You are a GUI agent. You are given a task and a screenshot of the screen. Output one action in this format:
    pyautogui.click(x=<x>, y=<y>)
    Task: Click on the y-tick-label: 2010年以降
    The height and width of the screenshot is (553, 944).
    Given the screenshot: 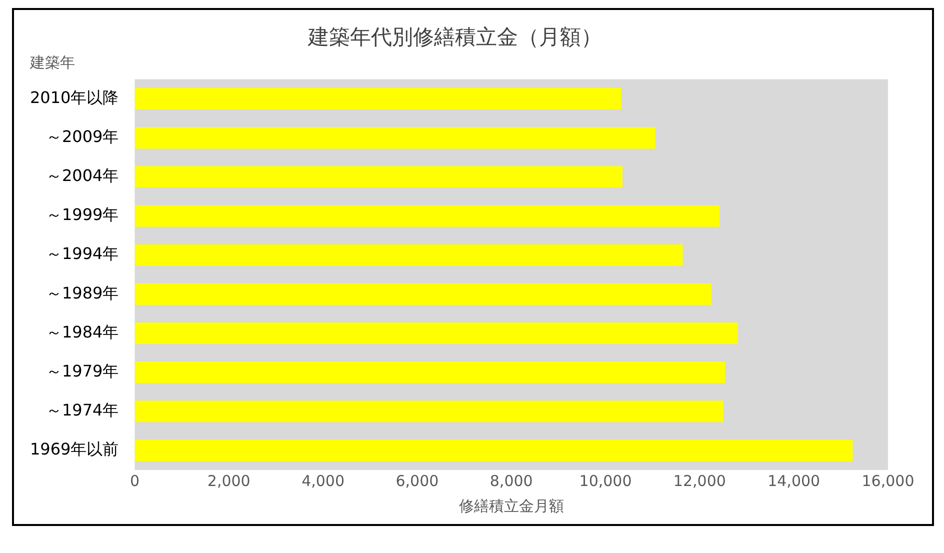 What is the action you would take?
    pyautogui.click(x=74, y=97)
    